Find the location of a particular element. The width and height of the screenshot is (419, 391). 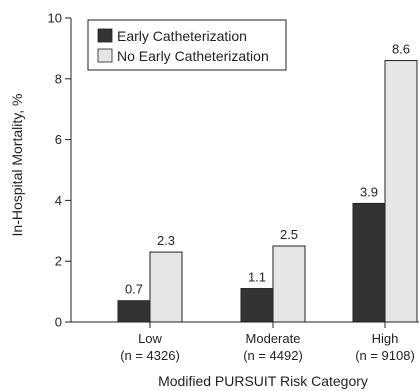

category-n-label: (n = 4326) is located at coordinates (150, 355).